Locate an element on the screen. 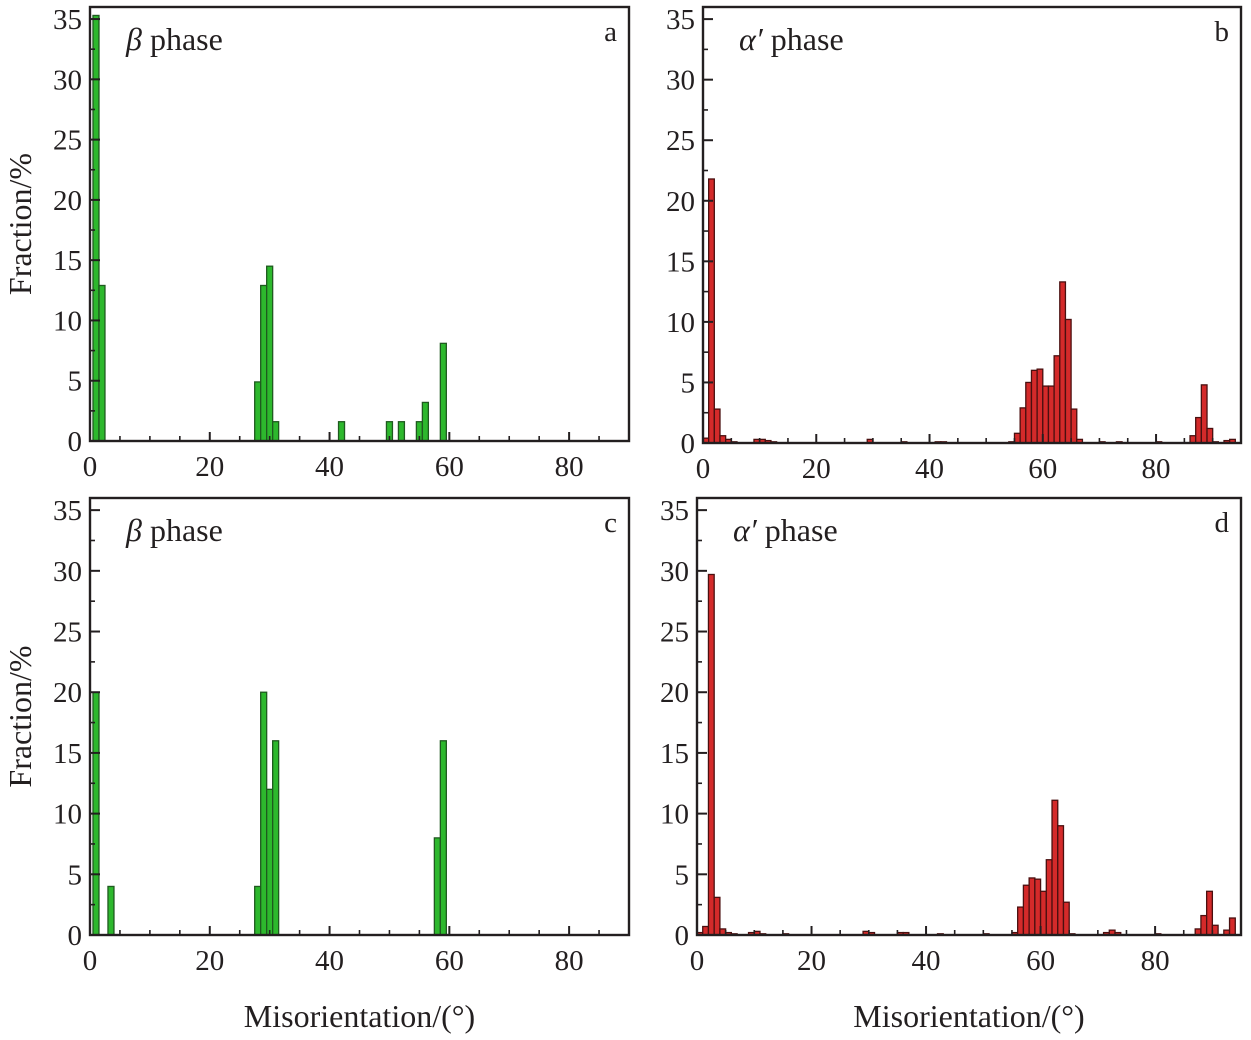 This screenshot has height=1040, width=1251. phase-symbol: β is located at coordinates (133, 530).